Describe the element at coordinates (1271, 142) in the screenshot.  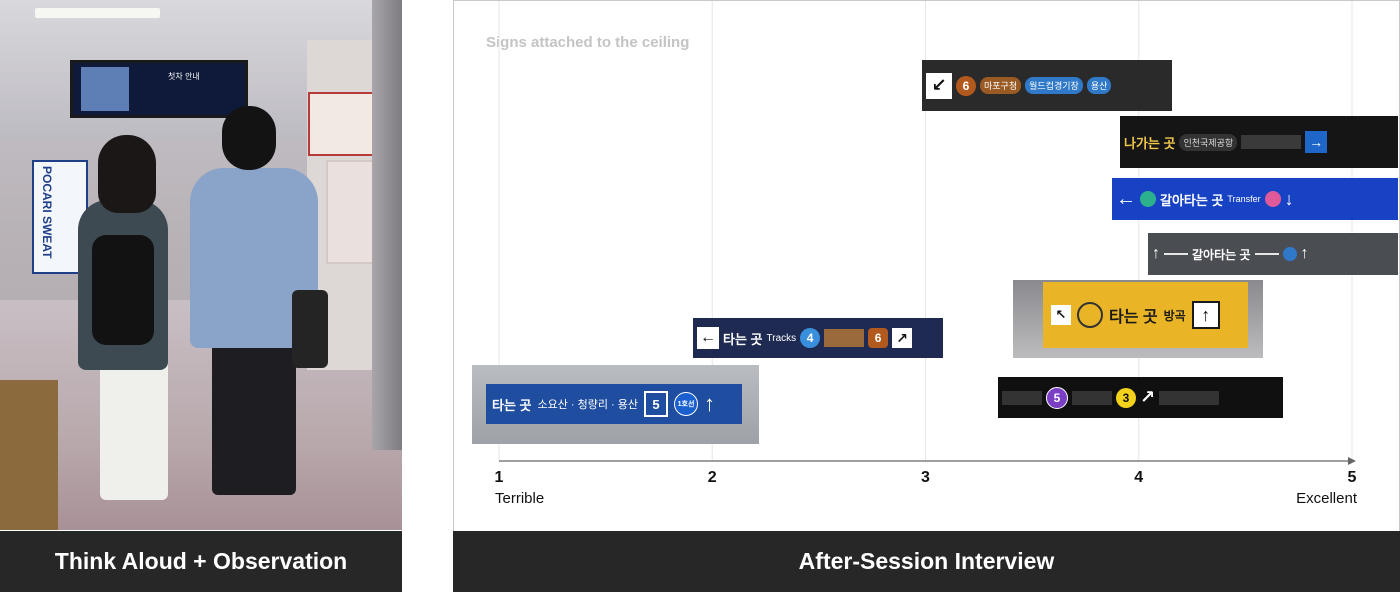
I see `sign-4-panel` at that location.